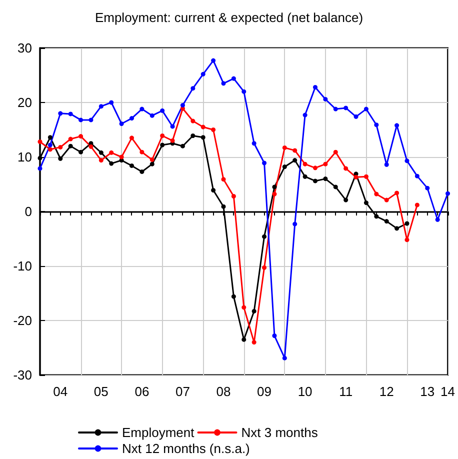 The width and height of the screenshot is (458, 459). Describe the element at coordinates (279, 432) in the screenshot. I see `legend-label: Nxt 3 months` at that location.